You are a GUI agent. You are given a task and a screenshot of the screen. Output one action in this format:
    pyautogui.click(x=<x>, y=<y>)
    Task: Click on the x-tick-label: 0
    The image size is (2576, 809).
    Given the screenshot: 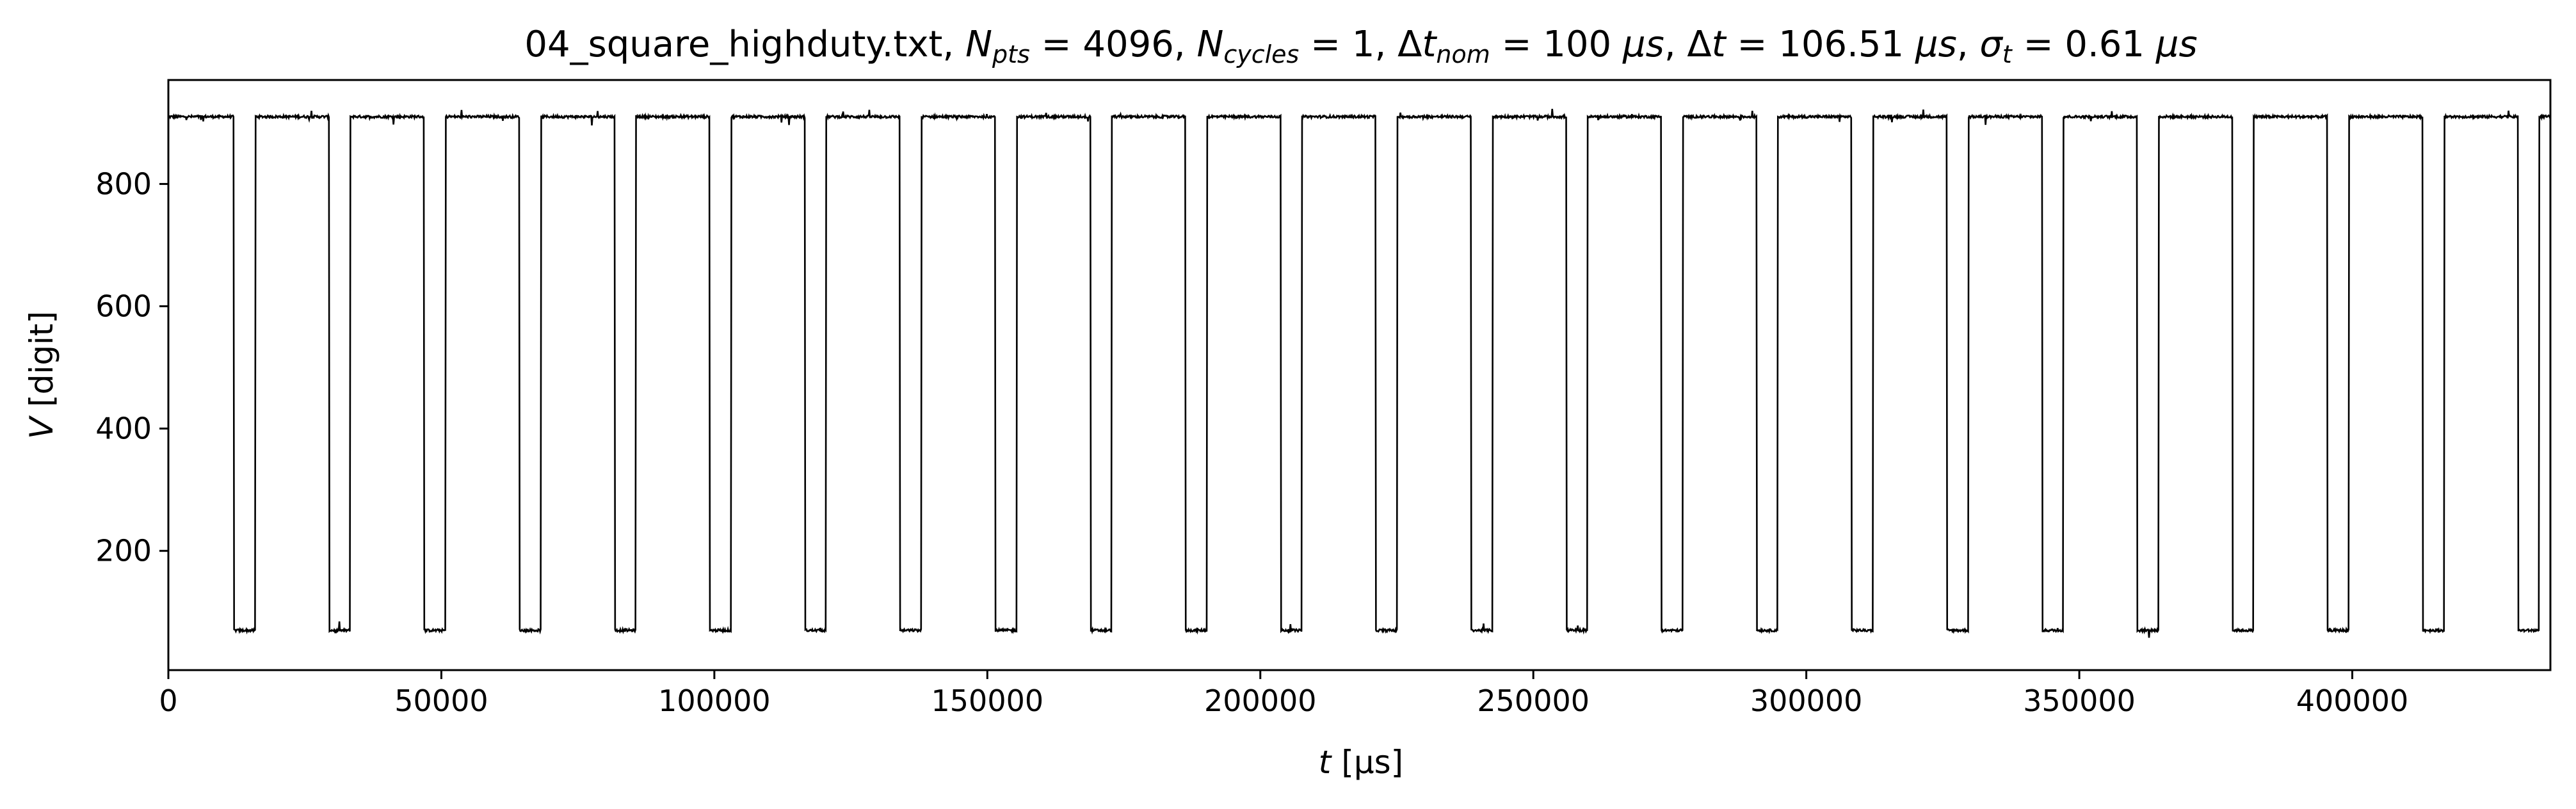 What is the action you would take?
    pyautogui.click(x=168, y=701)
    